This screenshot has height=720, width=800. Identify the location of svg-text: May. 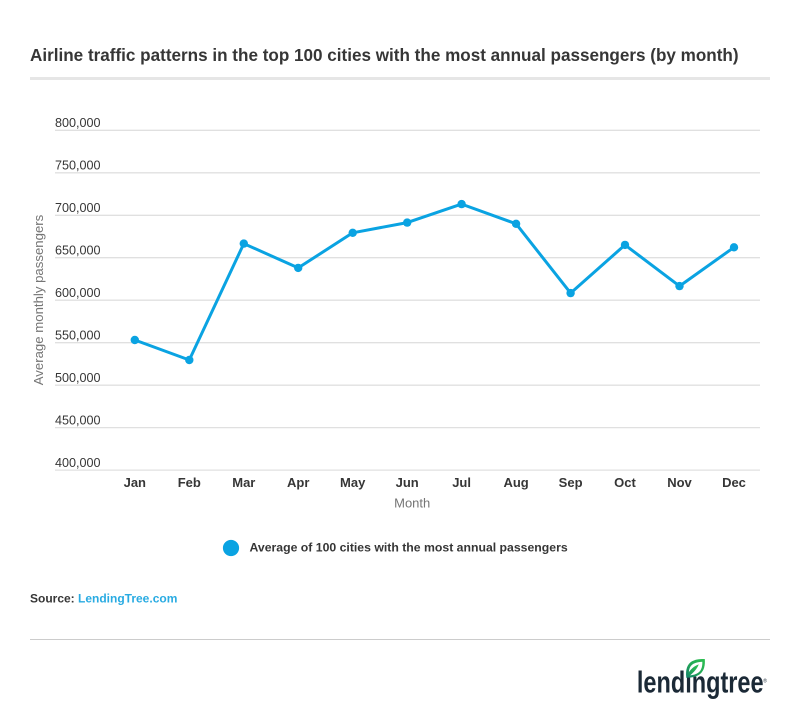
(353, 482).